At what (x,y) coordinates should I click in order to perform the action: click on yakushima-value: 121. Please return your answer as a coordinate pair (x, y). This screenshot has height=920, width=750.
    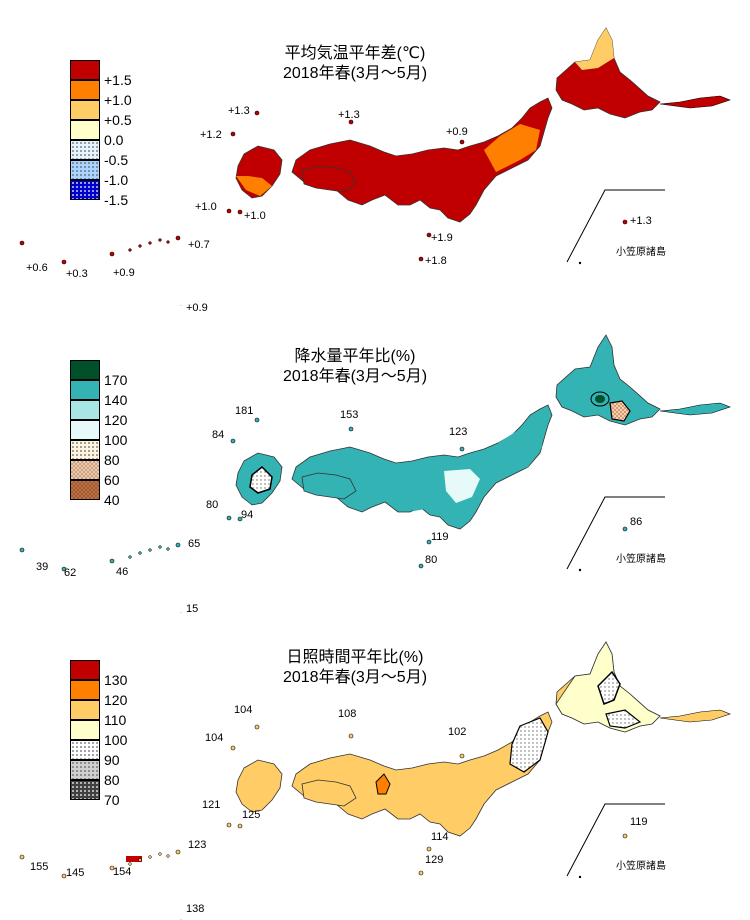
    Looking at the image, I should click on (211, 805).